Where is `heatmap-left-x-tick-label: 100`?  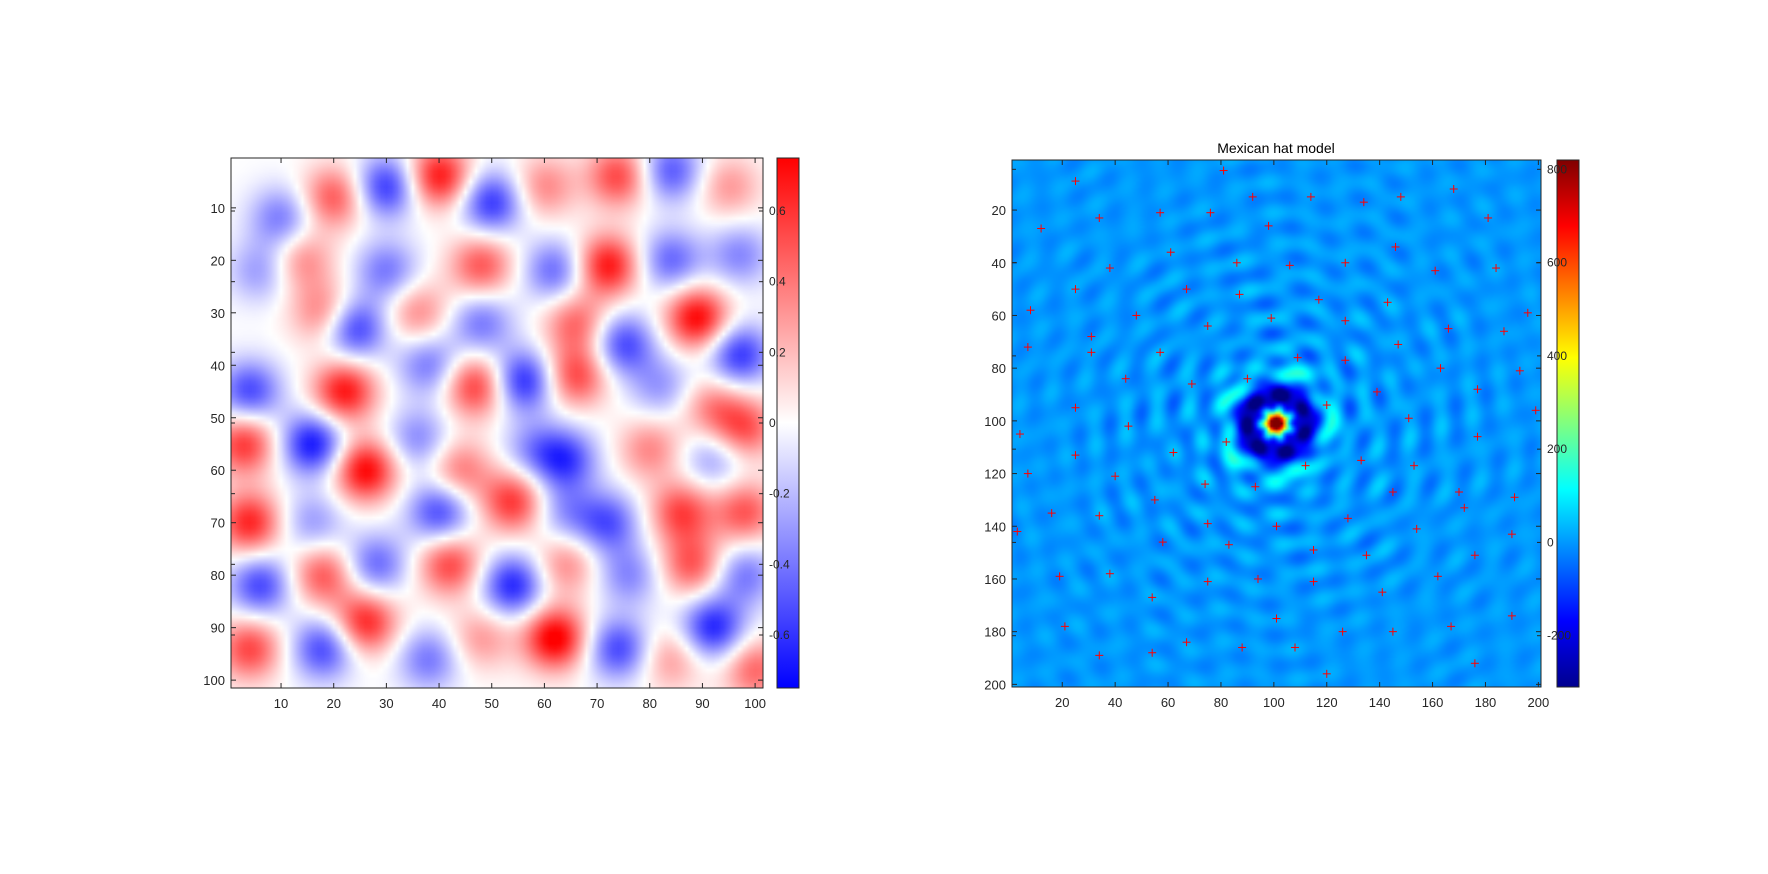 heatmap-left-x-tick-label: 100 is located at coordinates (755, 703).